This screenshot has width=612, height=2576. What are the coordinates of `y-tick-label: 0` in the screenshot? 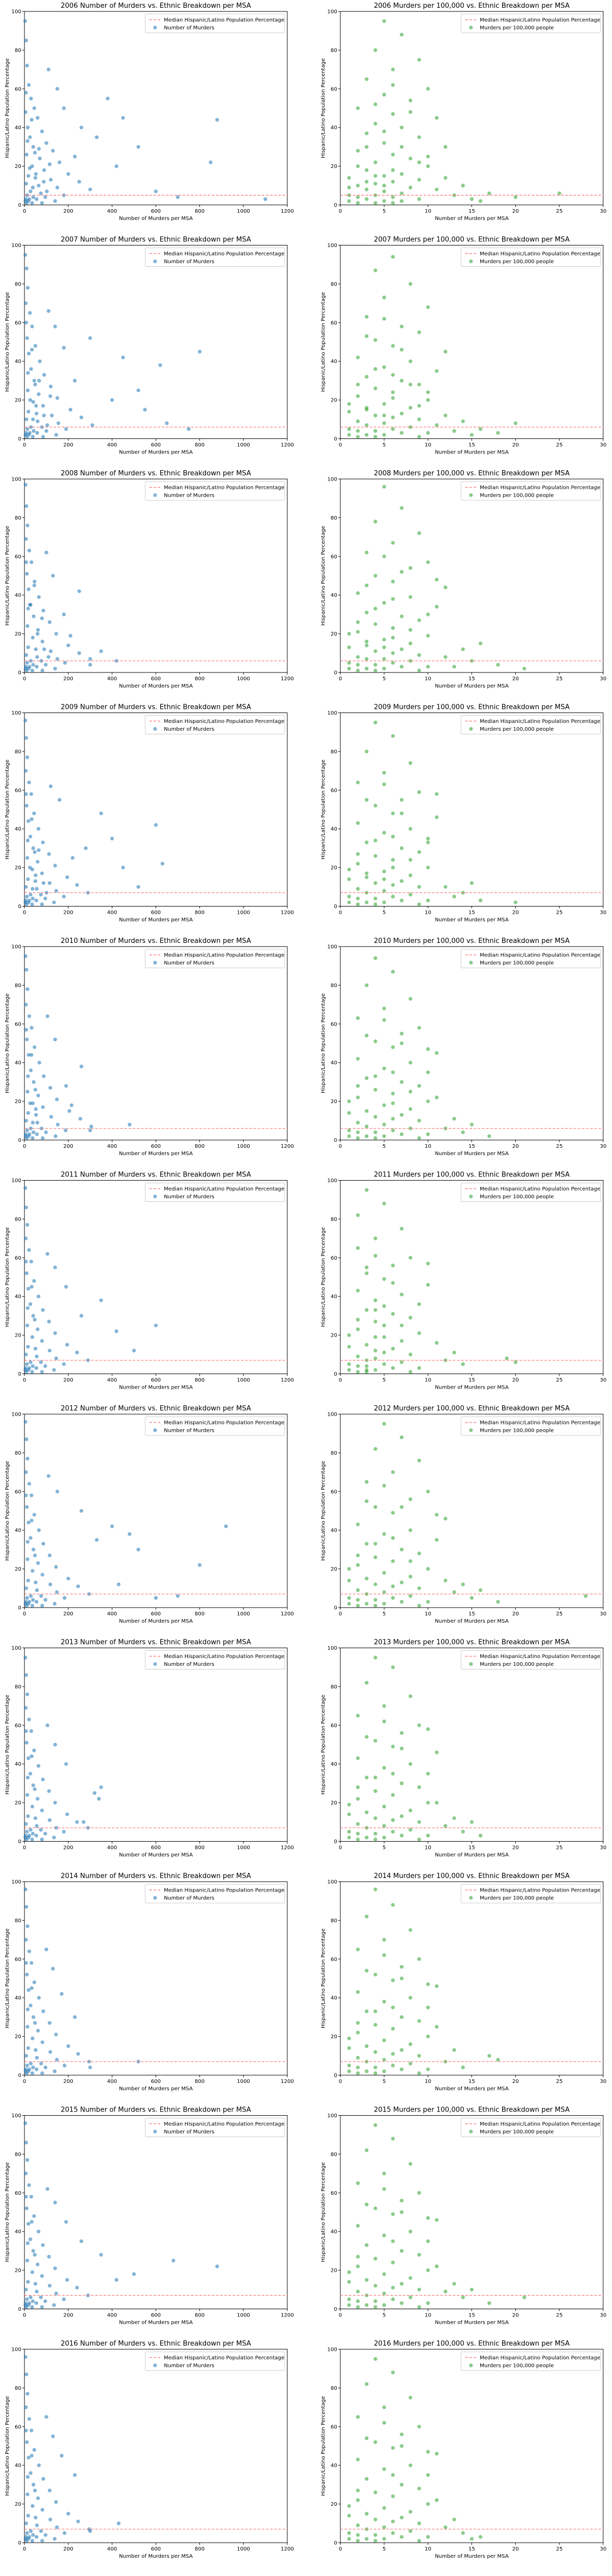 It's located at (336, 673).